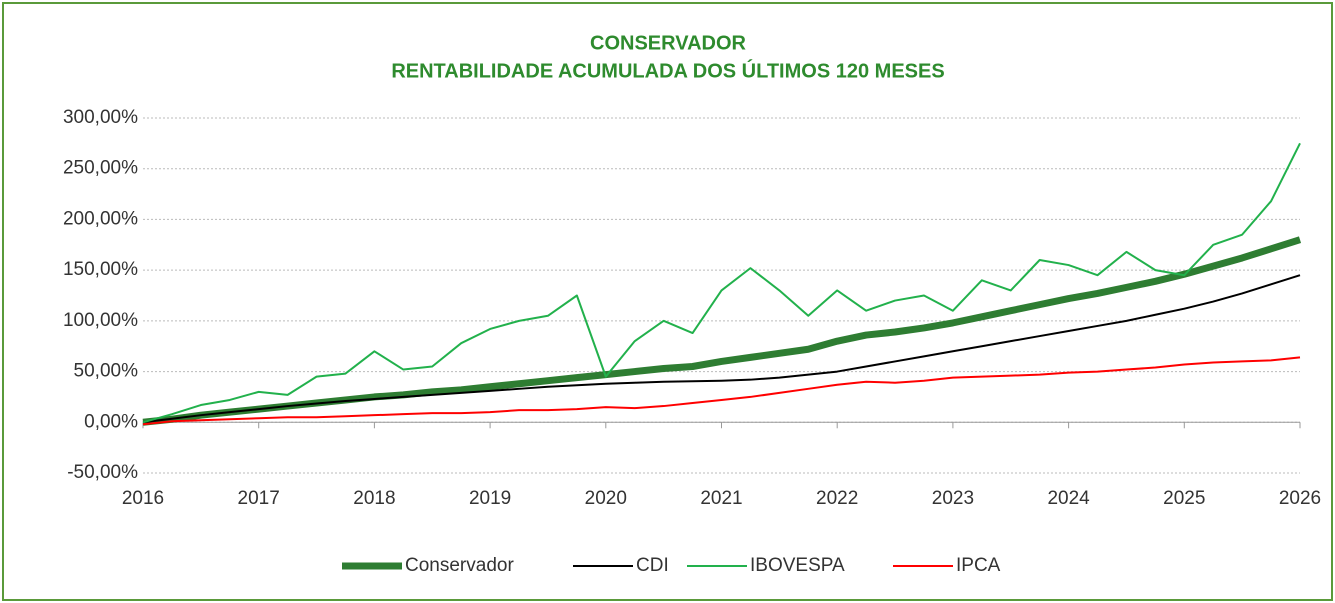 The width and height of the screenshot is (1335, 603). I want to click on y-tick-label: 300,00%, so click(100, 117).